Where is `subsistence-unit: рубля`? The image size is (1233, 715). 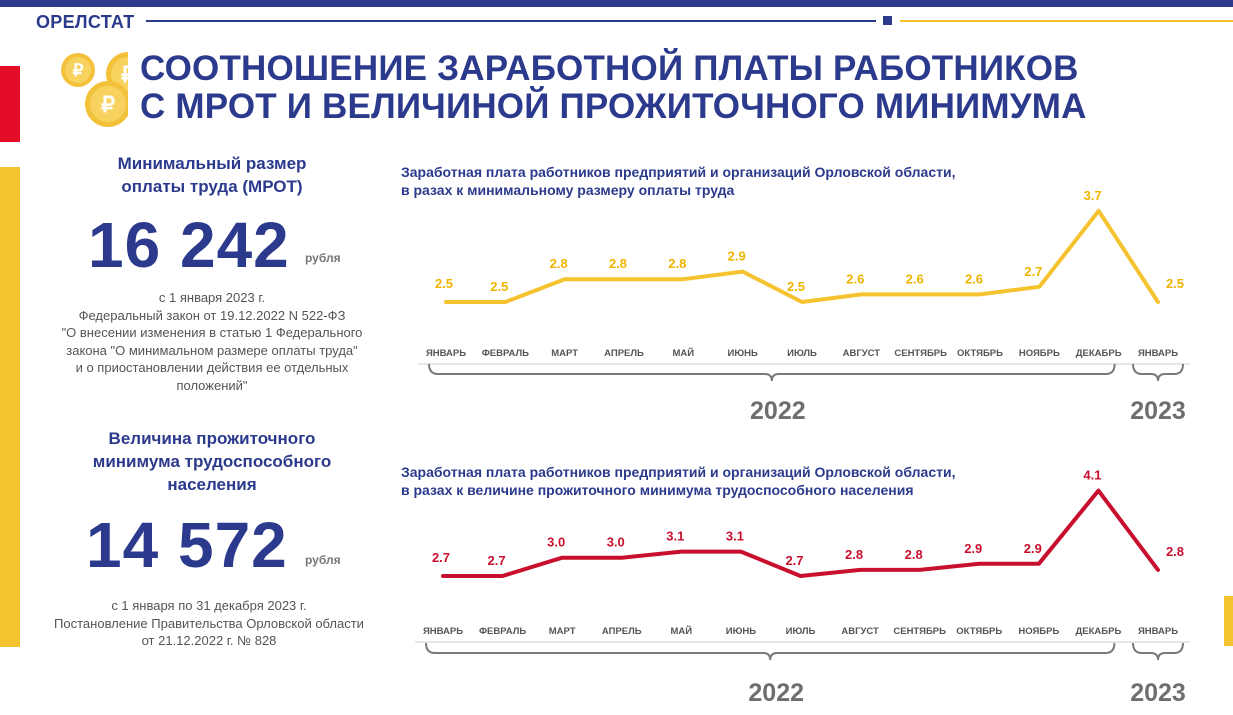
subsistence-unit: рубля is located at coordinates (323, 560).